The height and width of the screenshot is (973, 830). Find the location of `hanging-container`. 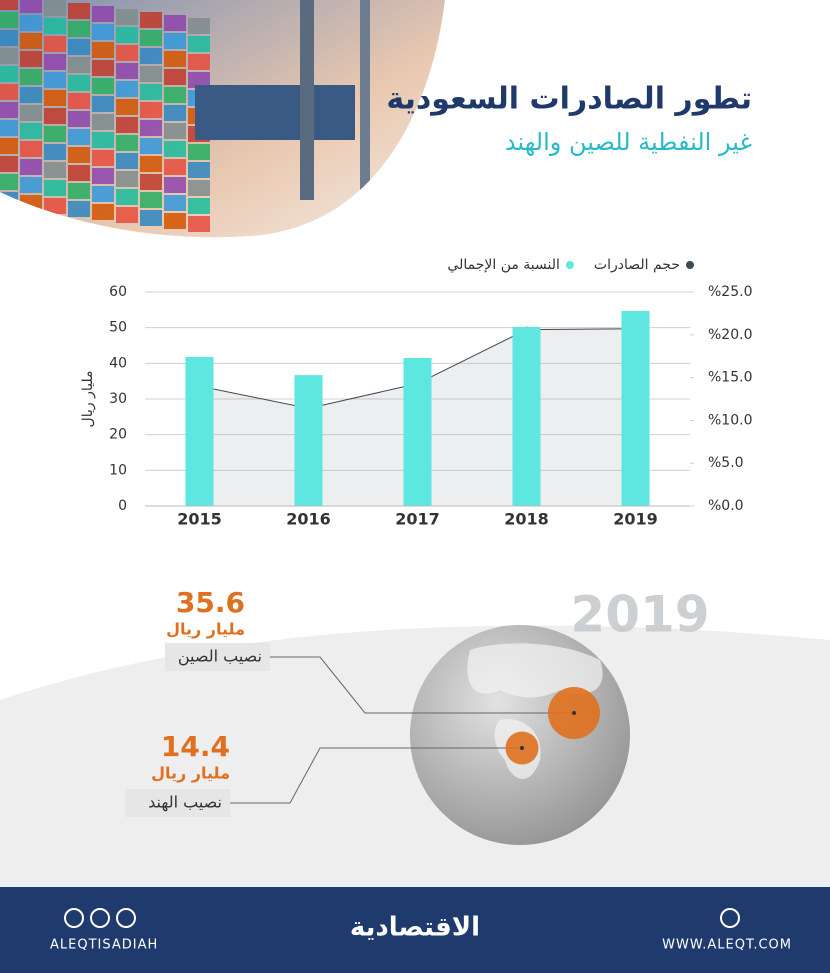

hanging-container is located at coordinates (275, 112).